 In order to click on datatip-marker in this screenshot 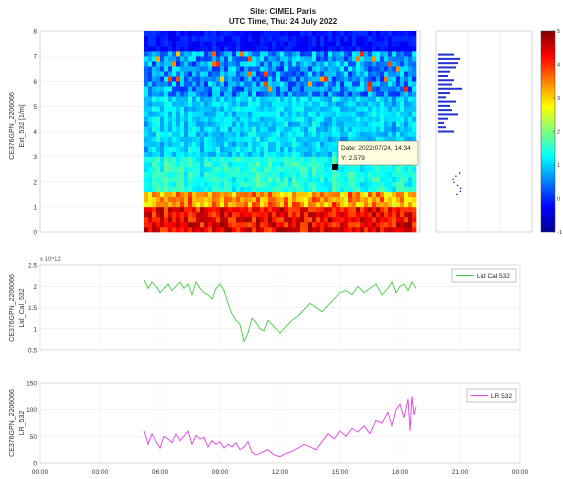, I will do `click(335, 167)`.